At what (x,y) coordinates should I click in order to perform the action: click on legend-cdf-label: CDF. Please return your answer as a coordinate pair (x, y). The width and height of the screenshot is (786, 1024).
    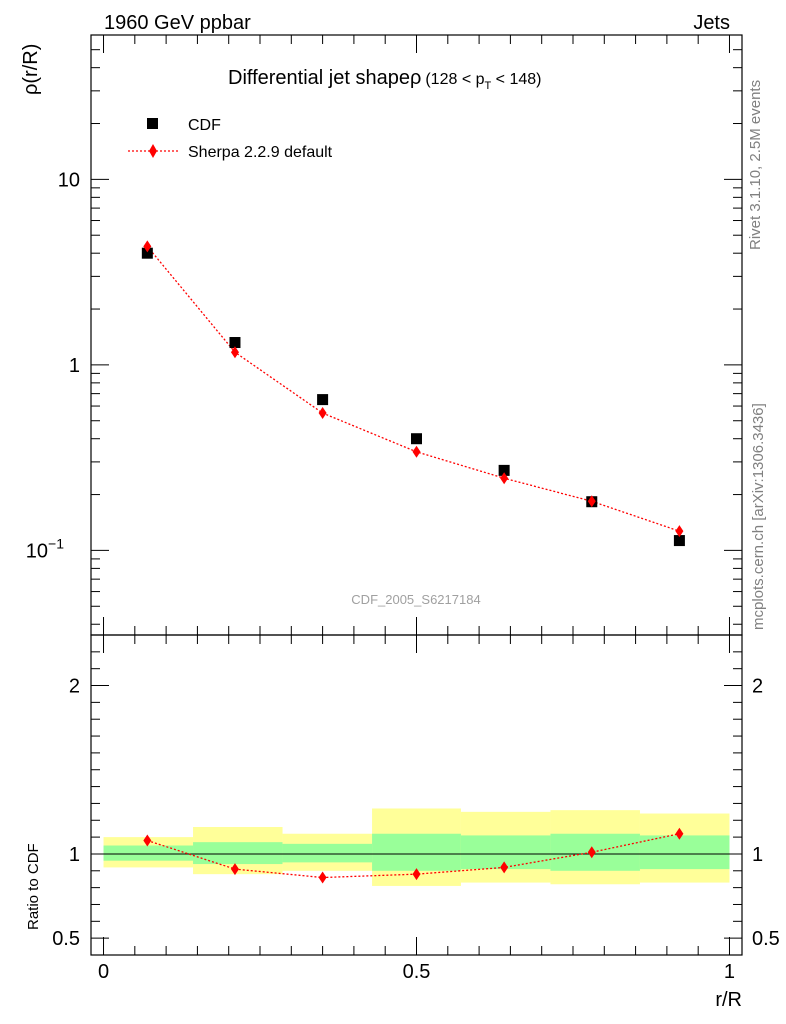
    Looking at the image, I should click on (204, 125).